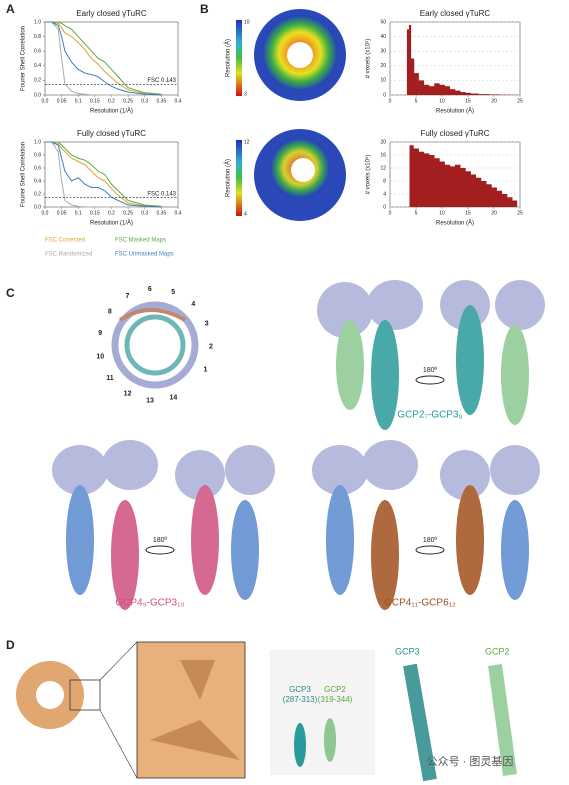 The width and height of the screenshot is (569, 785). What do you see at coordinates (384, 207) in the screenshot?
I see `y-tick-label: 0` at bounding box center [384, 207].